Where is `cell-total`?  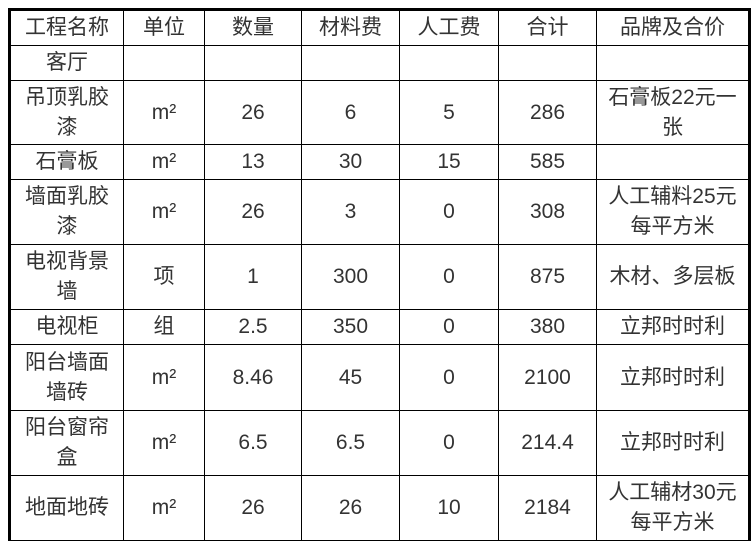
cell-total is located at coordinates (547, 63).